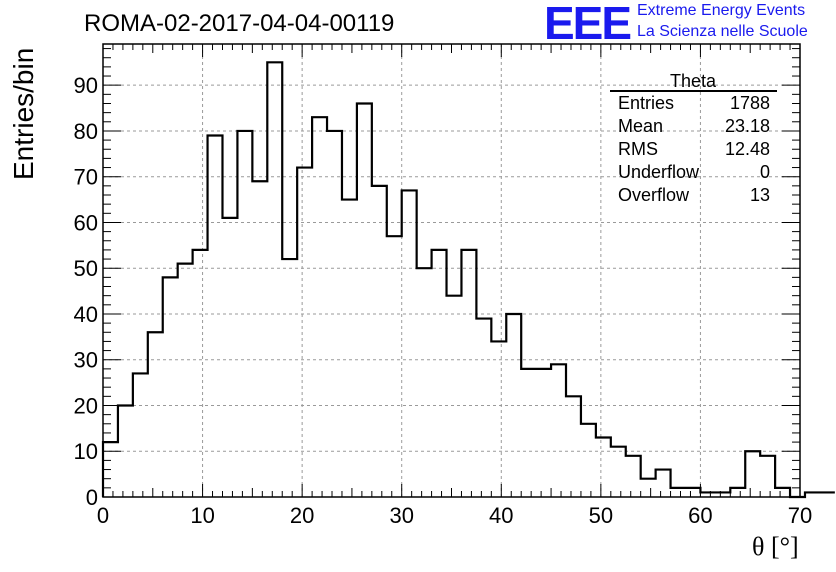 The height and width of the screenshot is (572, 836). I want to click on y-tick-label: 50, so click(86, 268).